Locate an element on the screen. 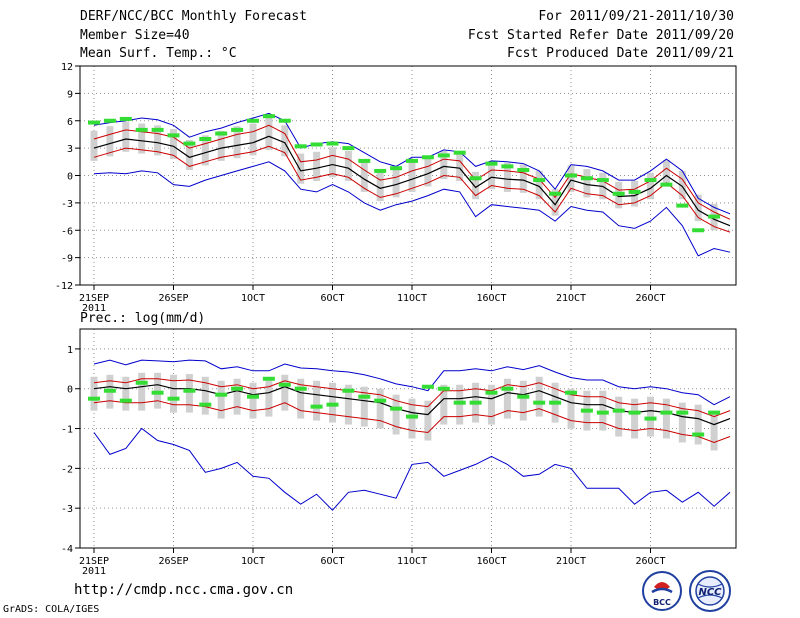 This screenshot has height=618, width=800. temperature-ytick-label: 12 is located at coordinates (67, 67).